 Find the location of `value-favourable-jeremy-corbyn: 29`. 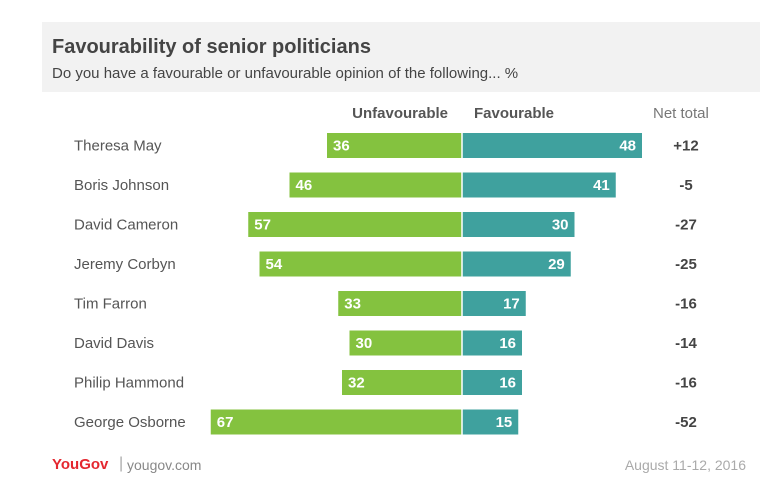

value-favourable-jeremy-corbyn: 29 is located at coordinates (556, 264).